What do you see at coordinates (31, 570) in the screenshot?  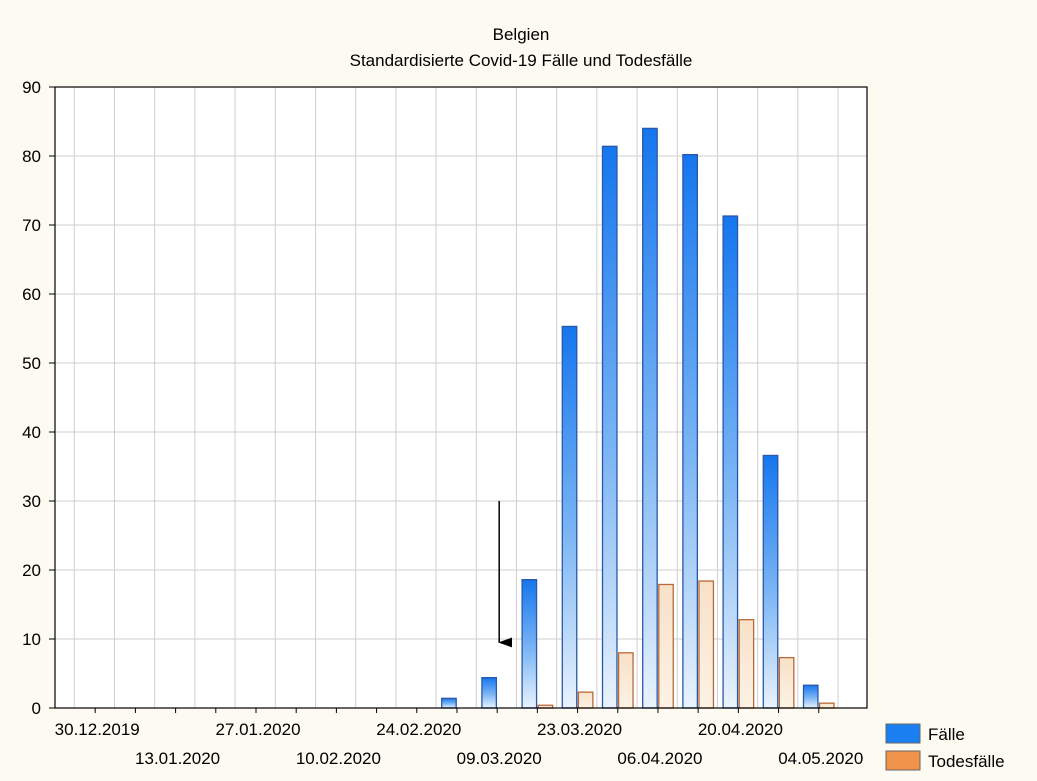 I see `y-tick-label: 20` at bounding box center [31, 570].